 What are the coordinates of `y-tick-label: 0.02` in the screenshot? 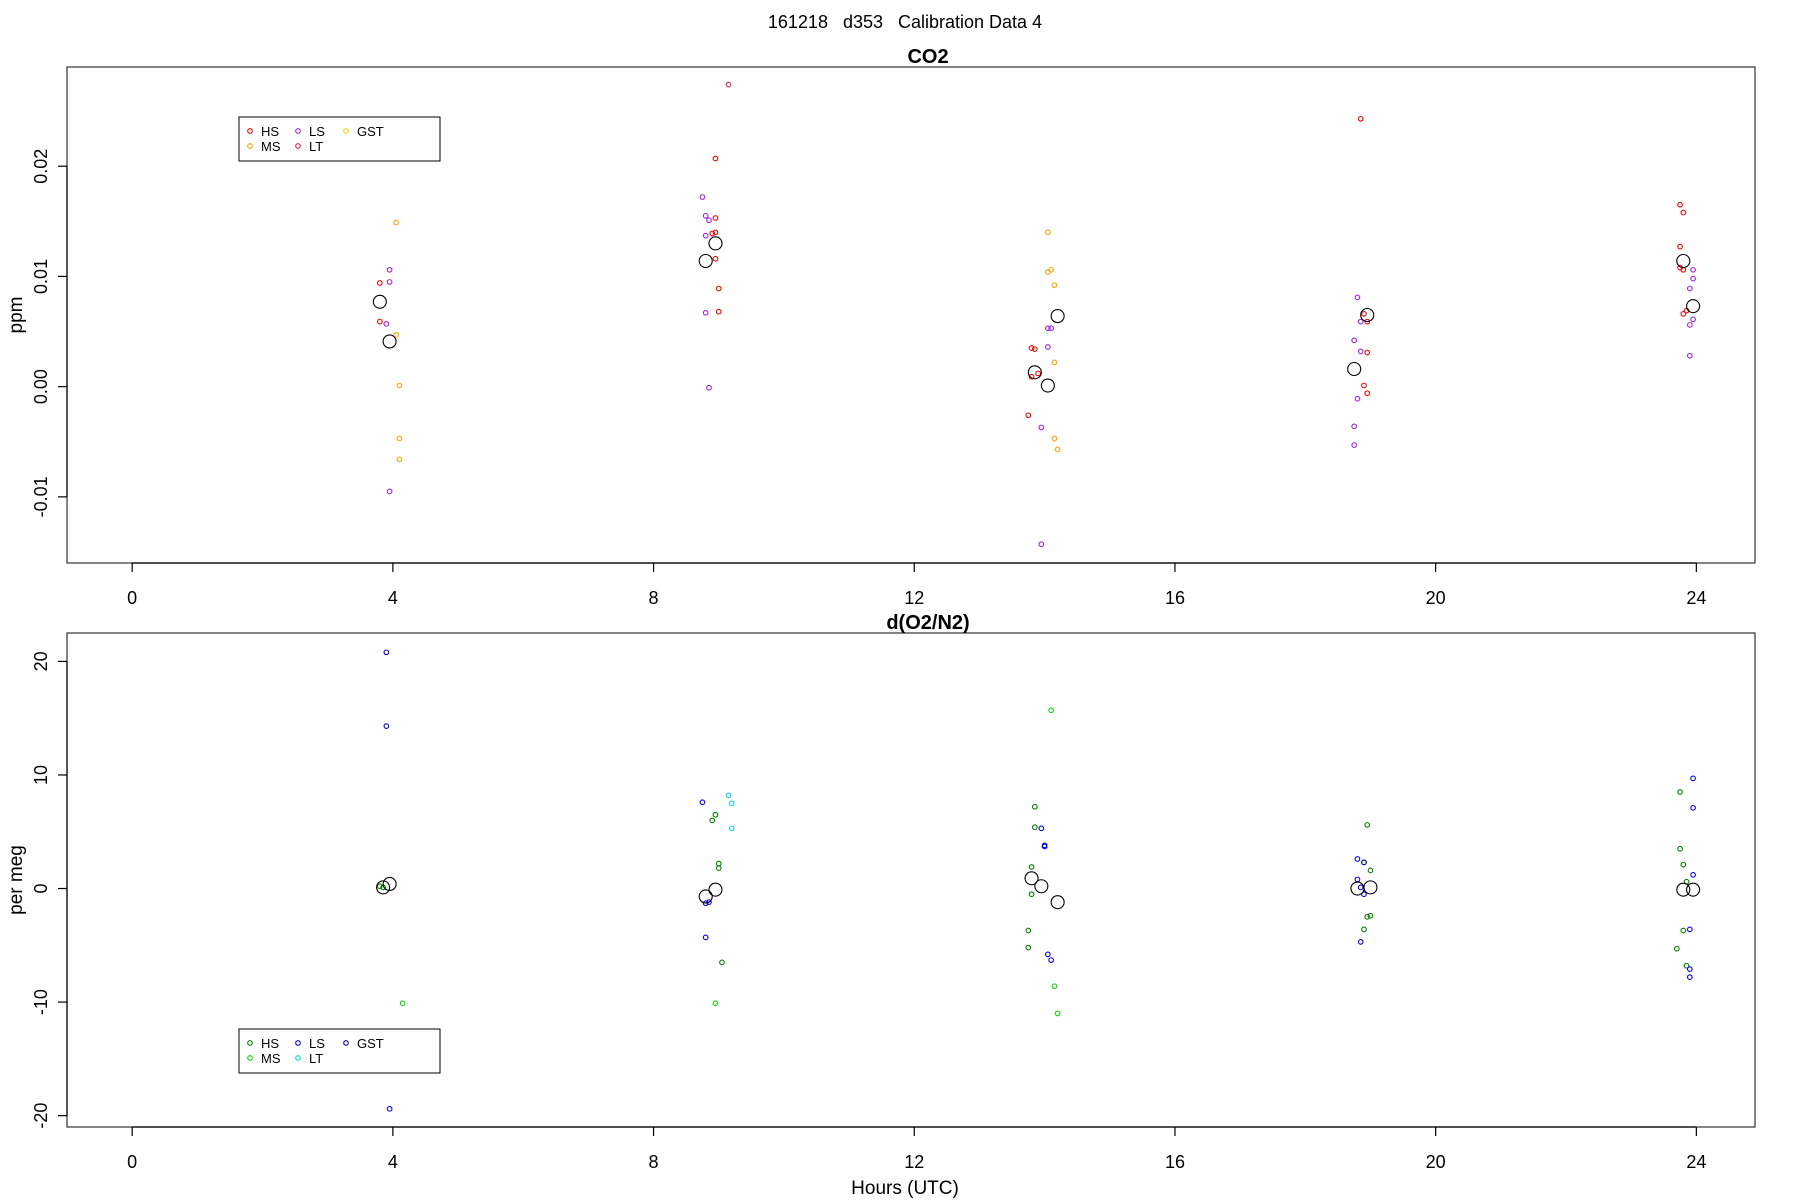 It's located at (41, 166).